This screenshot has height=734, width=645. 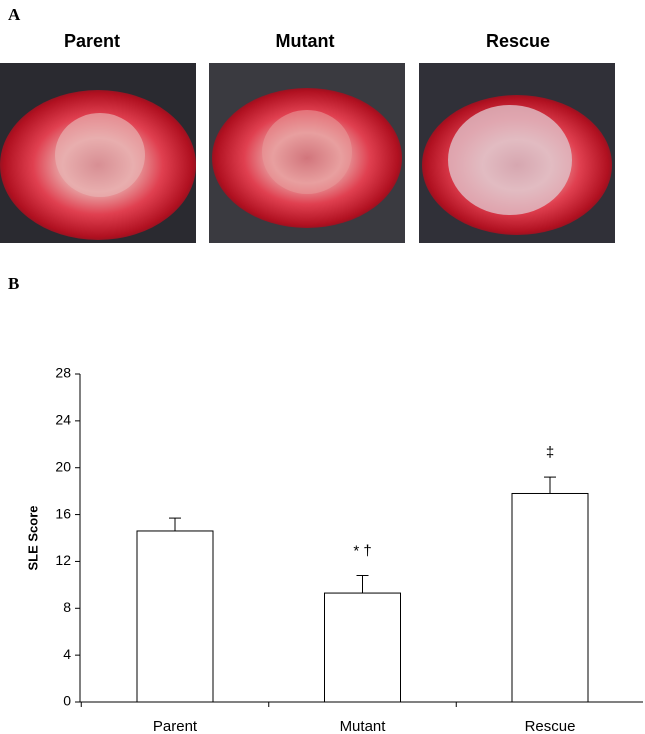 What do you see at coordinates (362, 550) in the screenshot?
I see `annotation: * †` at bounding box center [362, 550].